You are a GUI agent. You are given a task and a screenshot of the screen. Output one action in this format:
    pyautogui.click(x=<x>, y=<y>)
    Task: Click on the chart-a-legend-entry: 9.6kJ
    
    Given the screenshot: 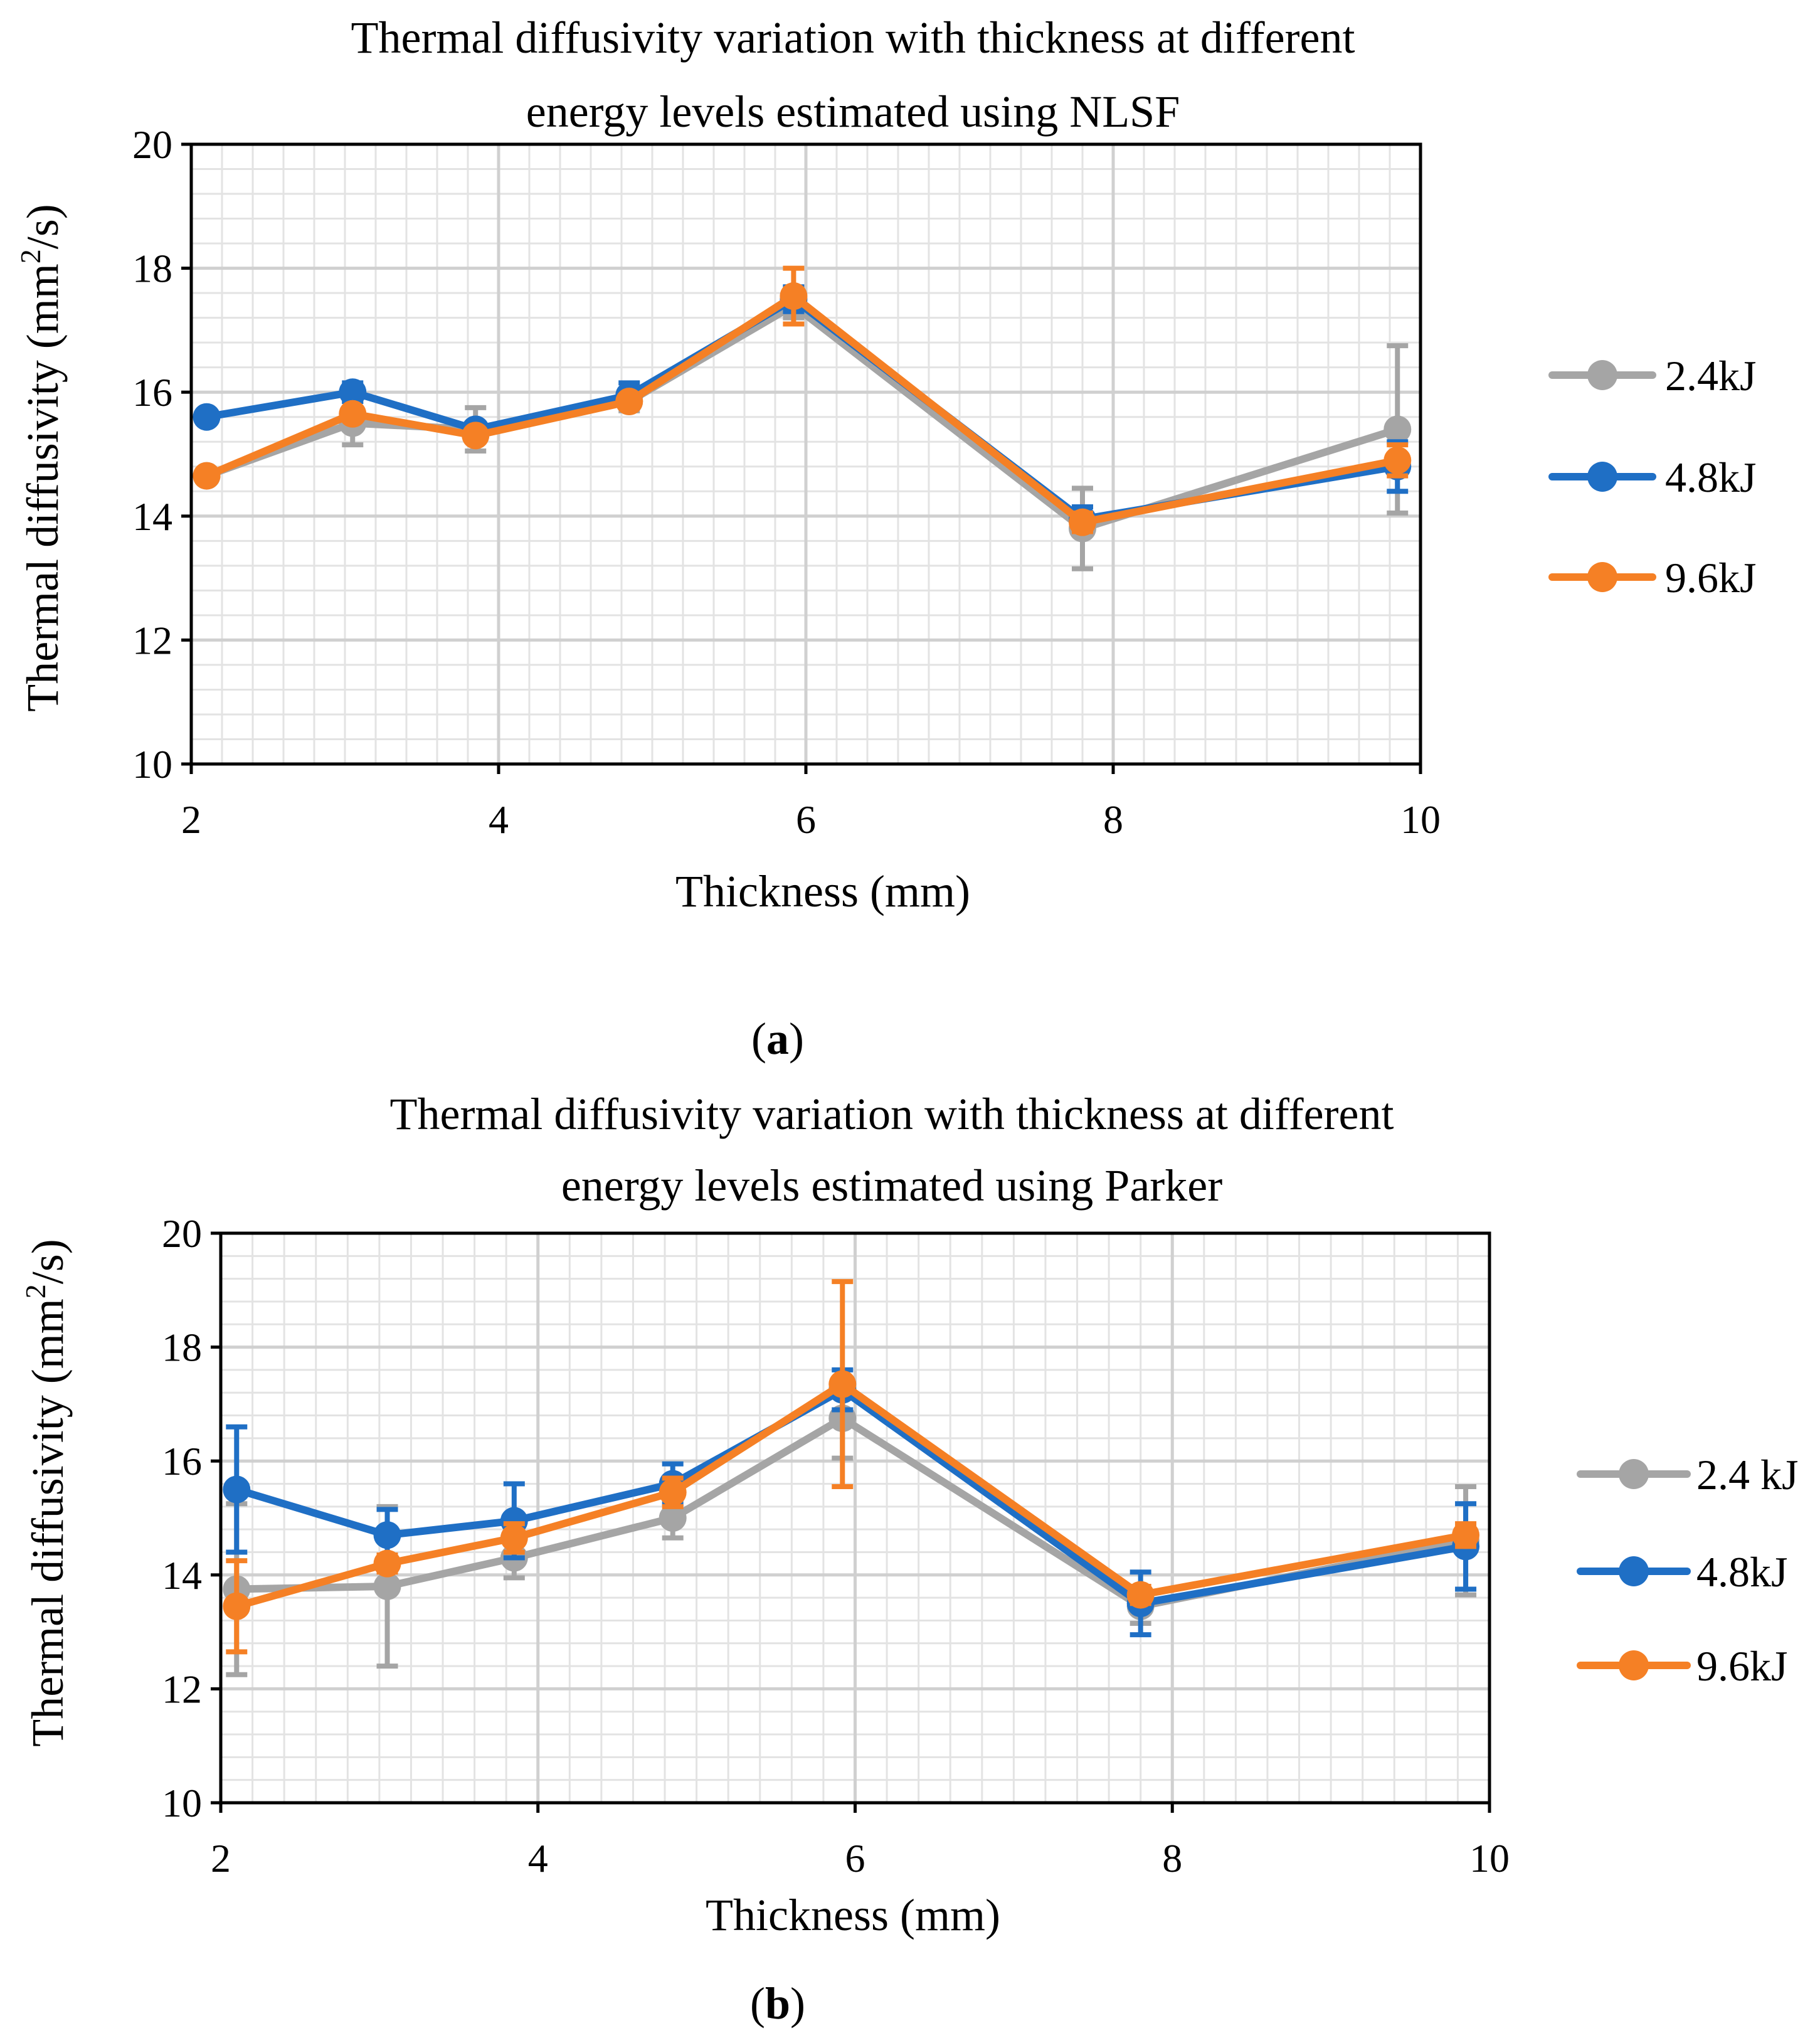 What is the action you would take?
    pyautogui.click(x=1652, y=578)
    